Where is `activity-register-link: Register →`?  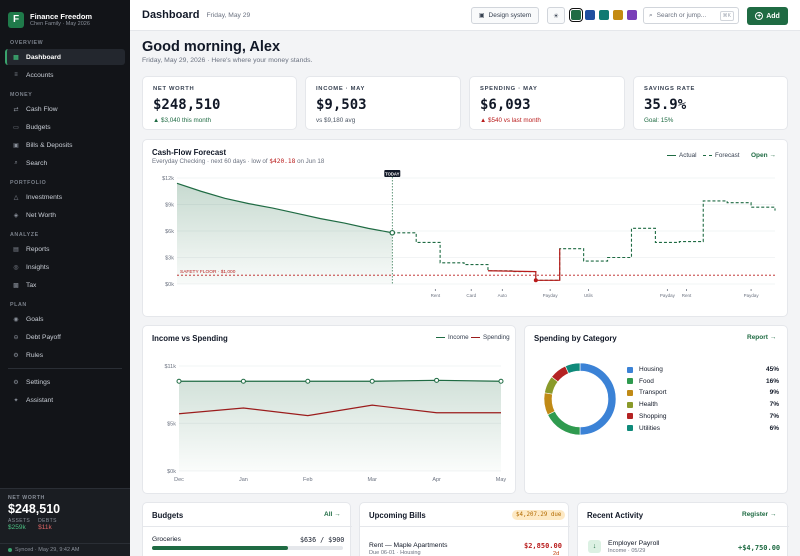 activity-register-link: Register → is located at coordinates (759, 514).